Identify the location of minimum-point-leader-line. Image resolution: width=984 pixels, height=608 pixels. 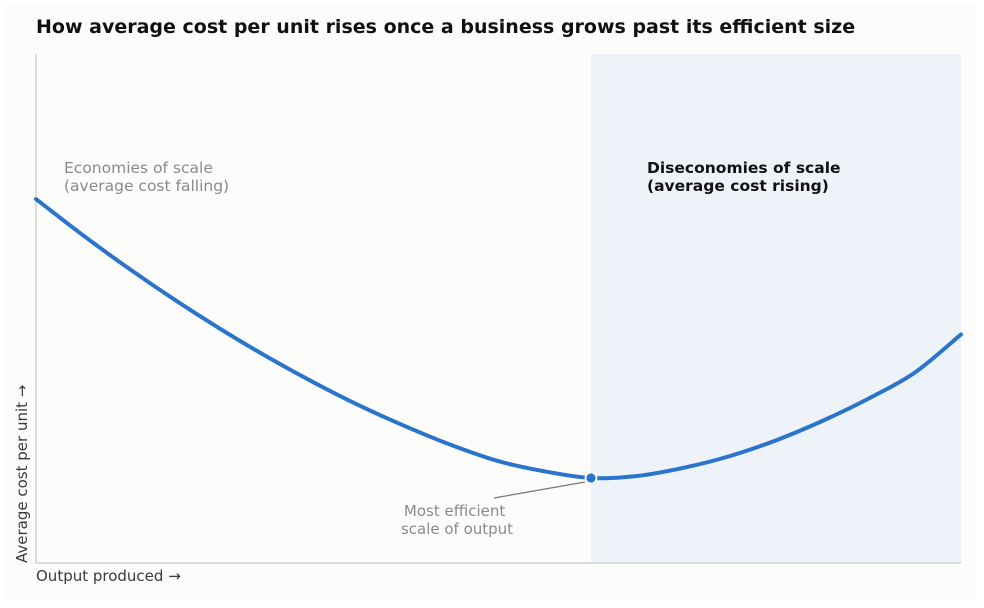
(539, 490).